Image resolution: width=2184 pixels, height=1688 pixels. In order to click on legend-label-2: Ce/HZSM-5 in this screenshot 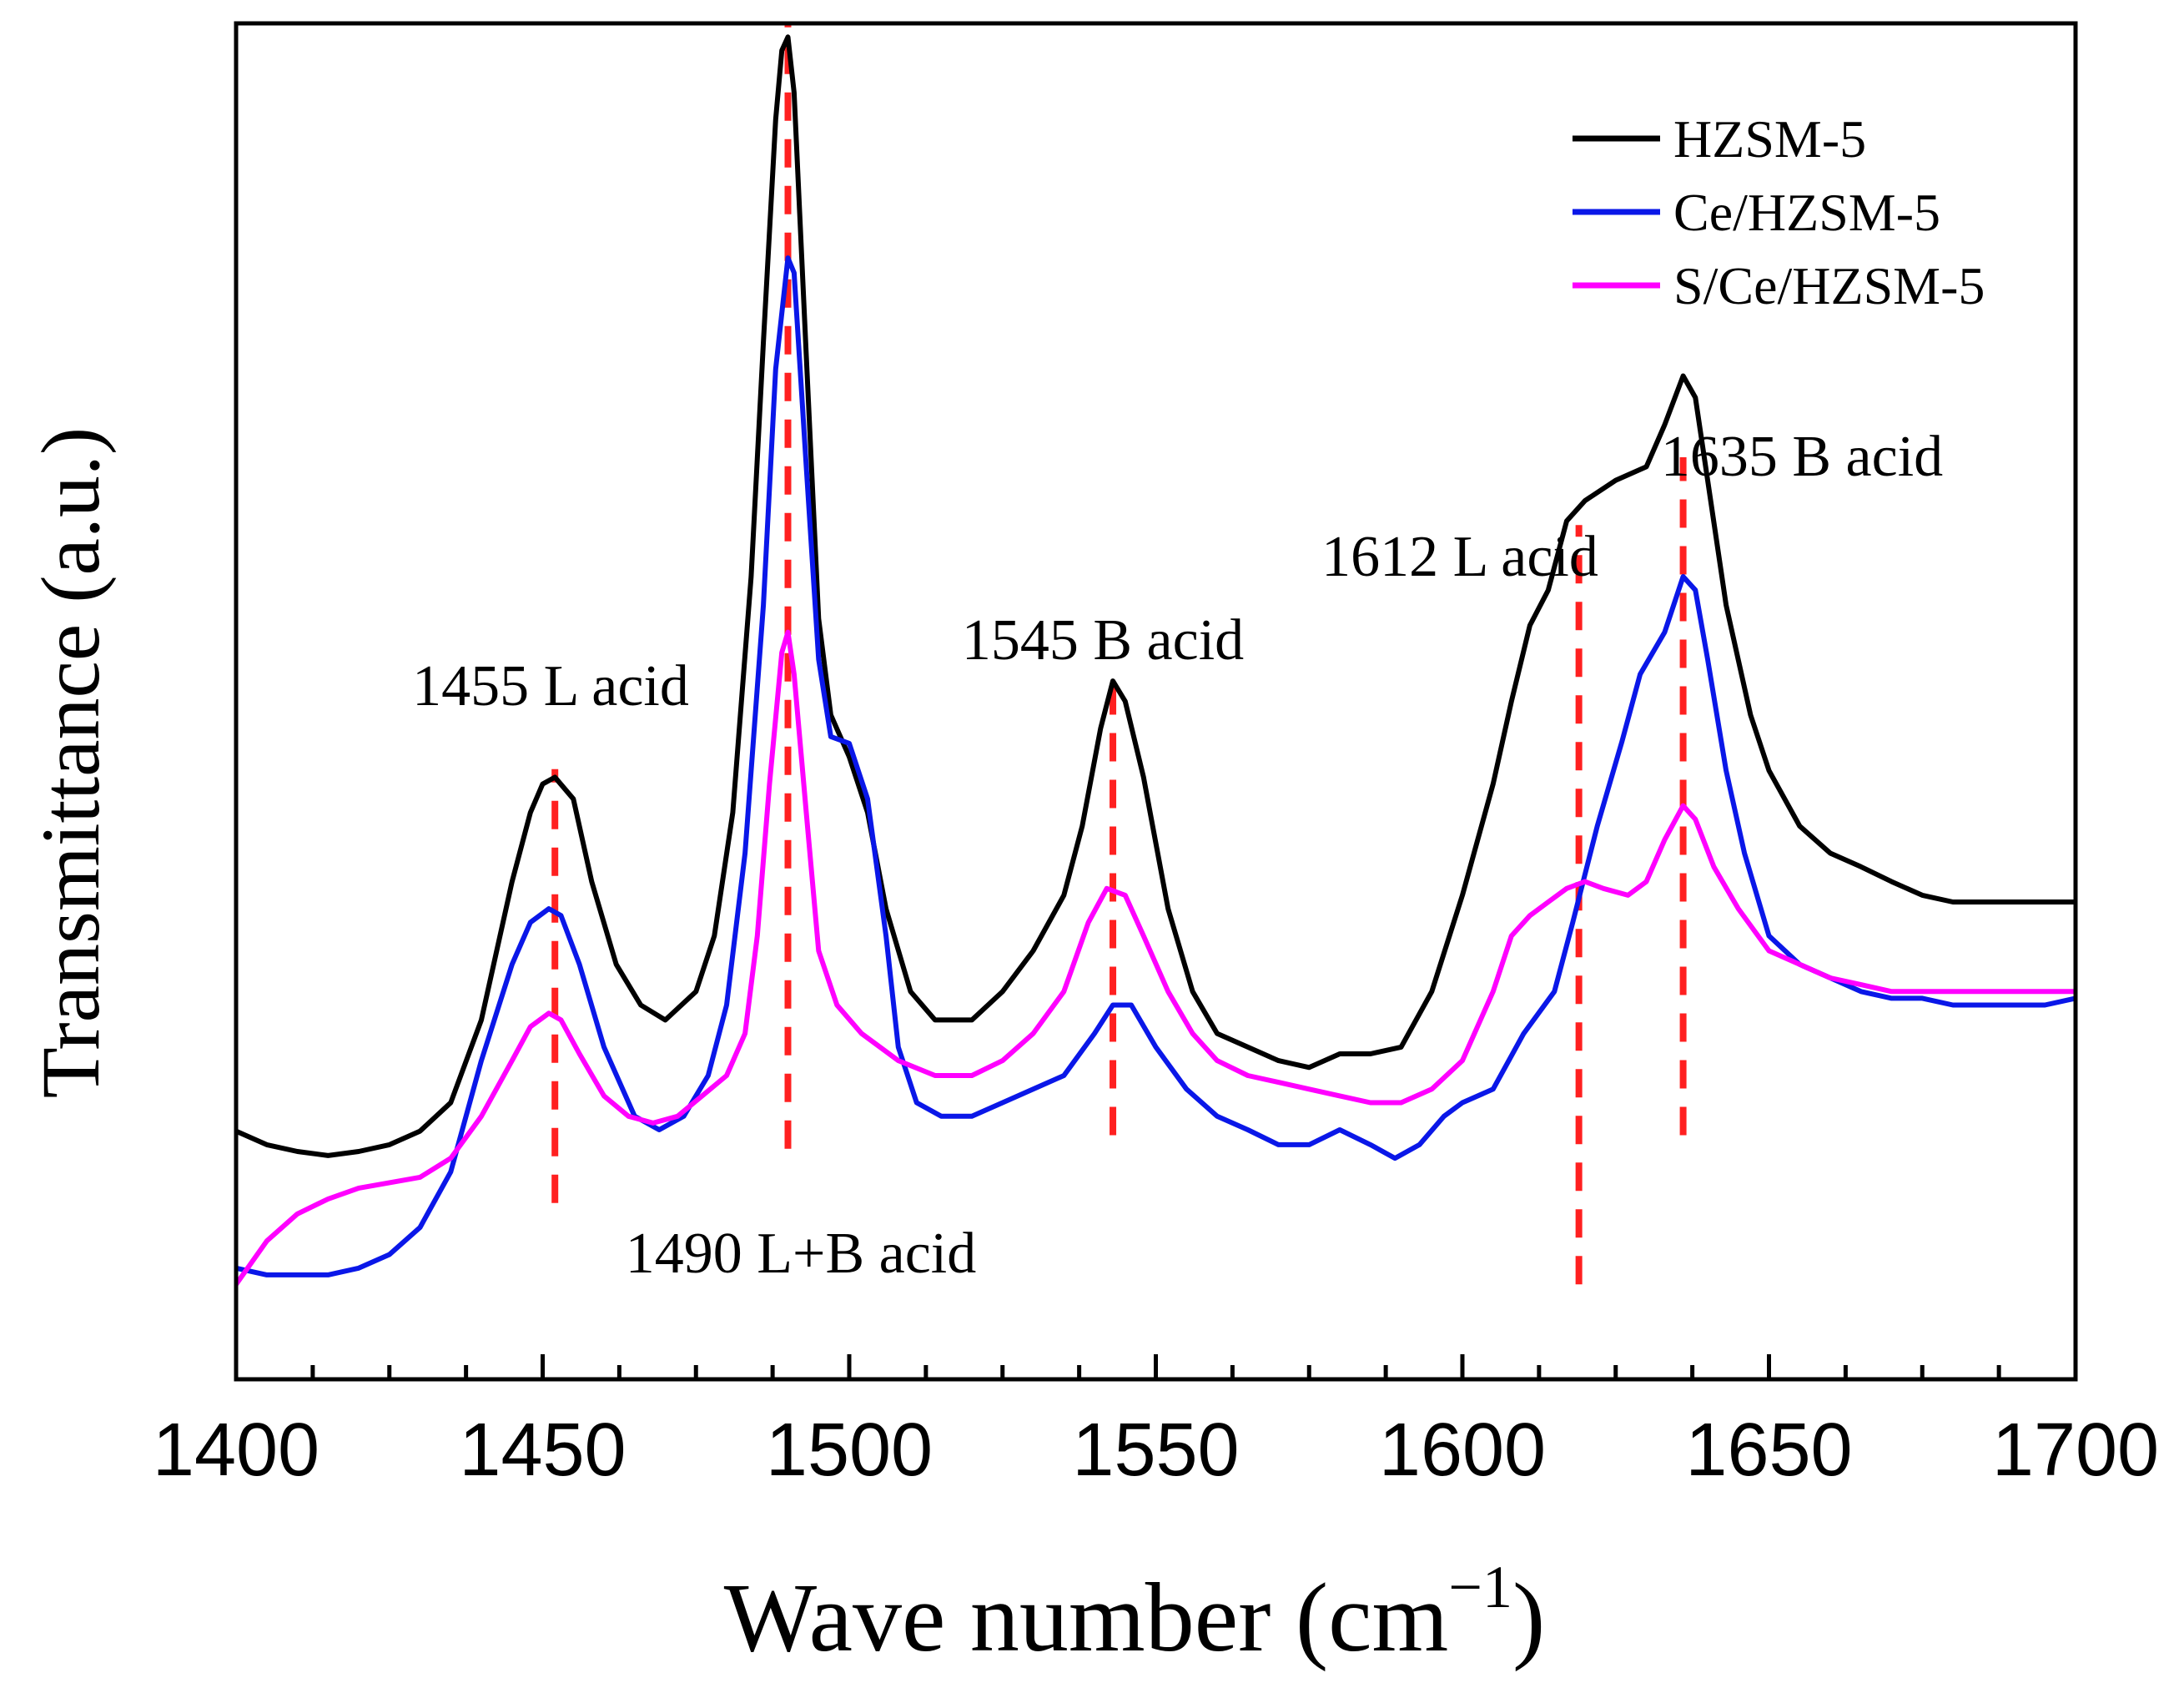, I will do `click(1806, 213)`.